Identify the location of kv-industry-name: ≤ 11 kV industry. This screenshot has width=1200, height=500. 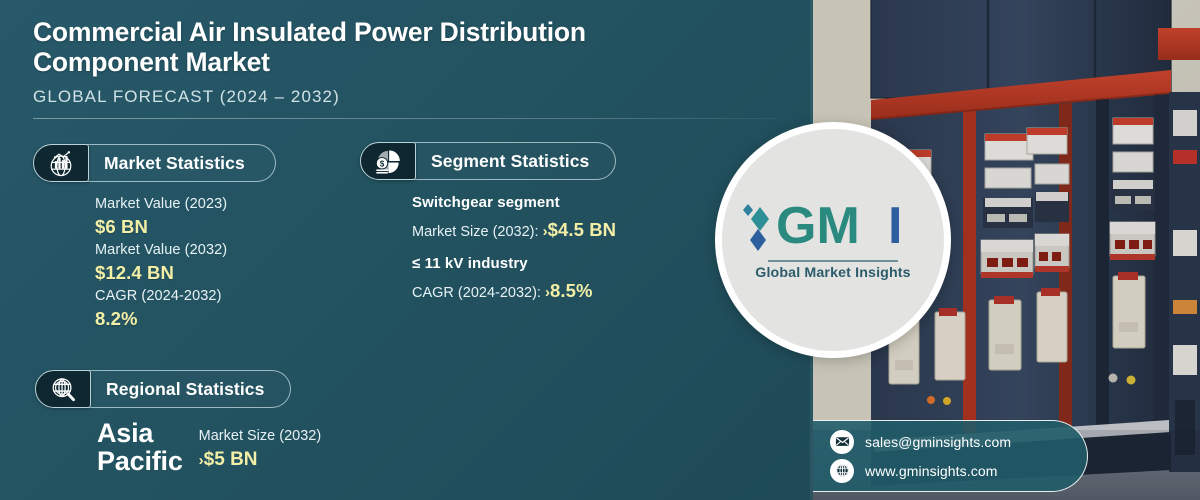
(470, 264).